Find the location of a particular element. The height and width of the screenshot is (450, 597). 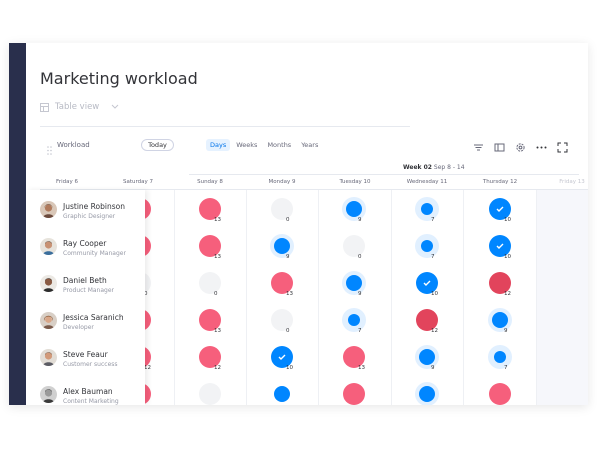

view-label: Table view is located at coordinates (77, 107).